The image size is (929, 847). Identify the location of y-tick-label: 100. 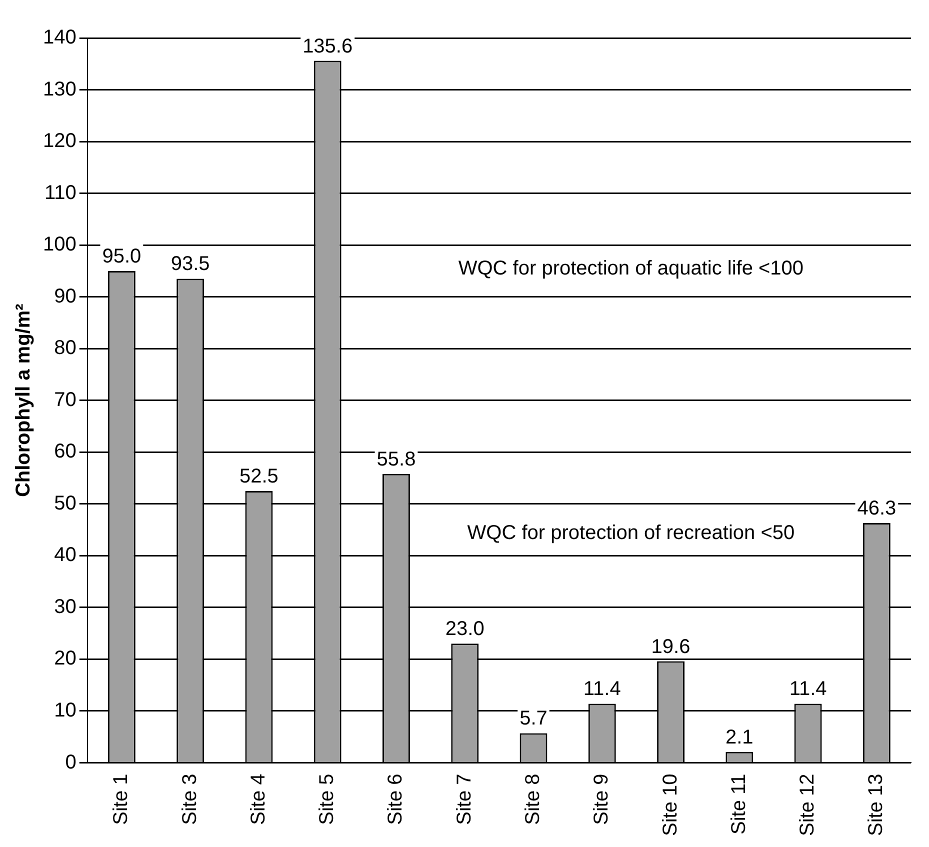
(59, 245).